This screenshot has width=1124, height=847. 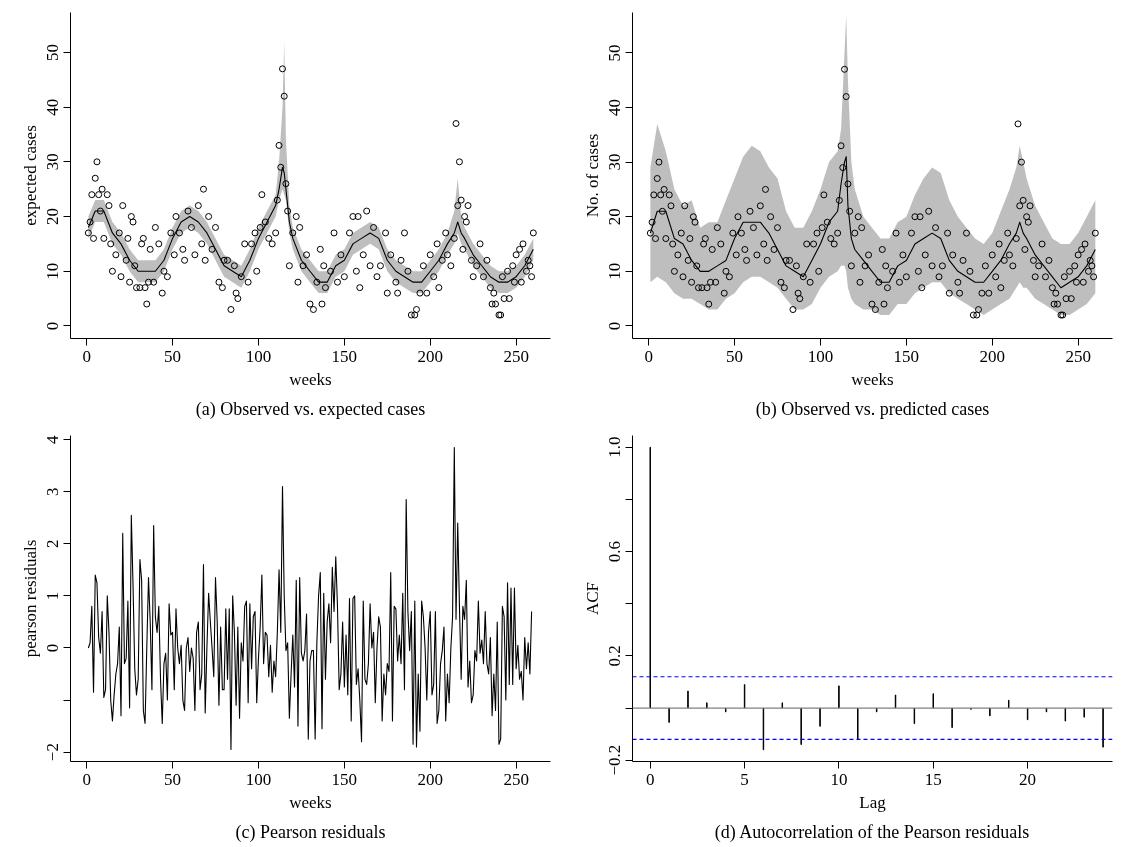 What do you see at coordinates (53, 596) in the screenshot?
I see `y-tick-label: 1` at bounding box center [53, 596].